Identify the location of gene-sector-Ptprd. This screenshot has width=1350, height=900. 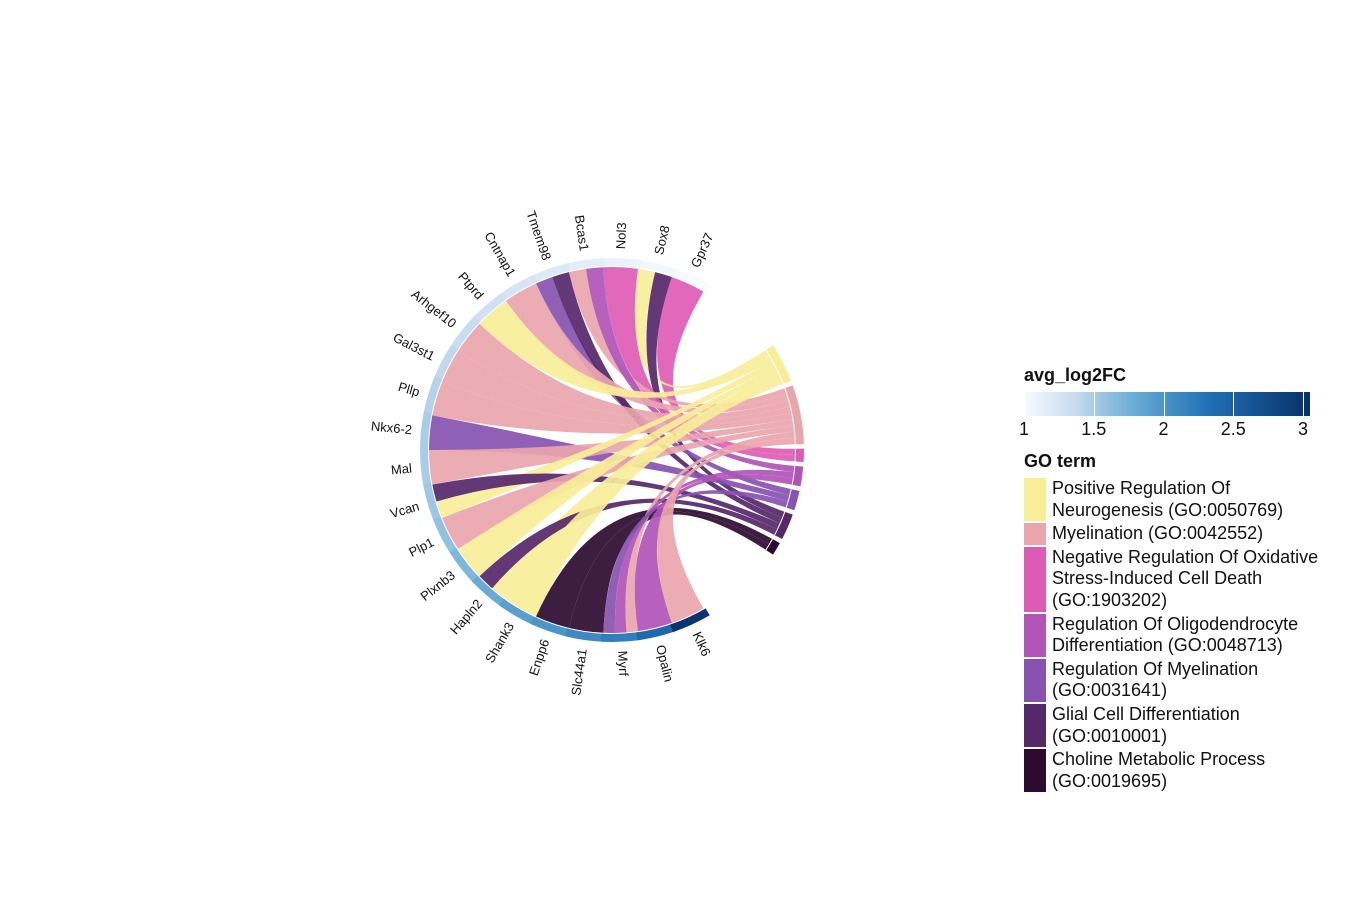
(489, 308).